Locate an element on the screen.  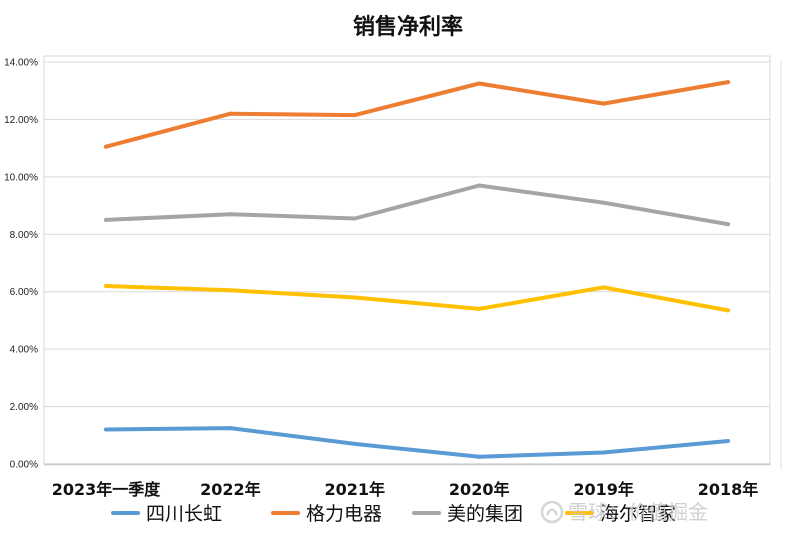
y-tick-label: 12.00% is located at coordinates (21, 120).